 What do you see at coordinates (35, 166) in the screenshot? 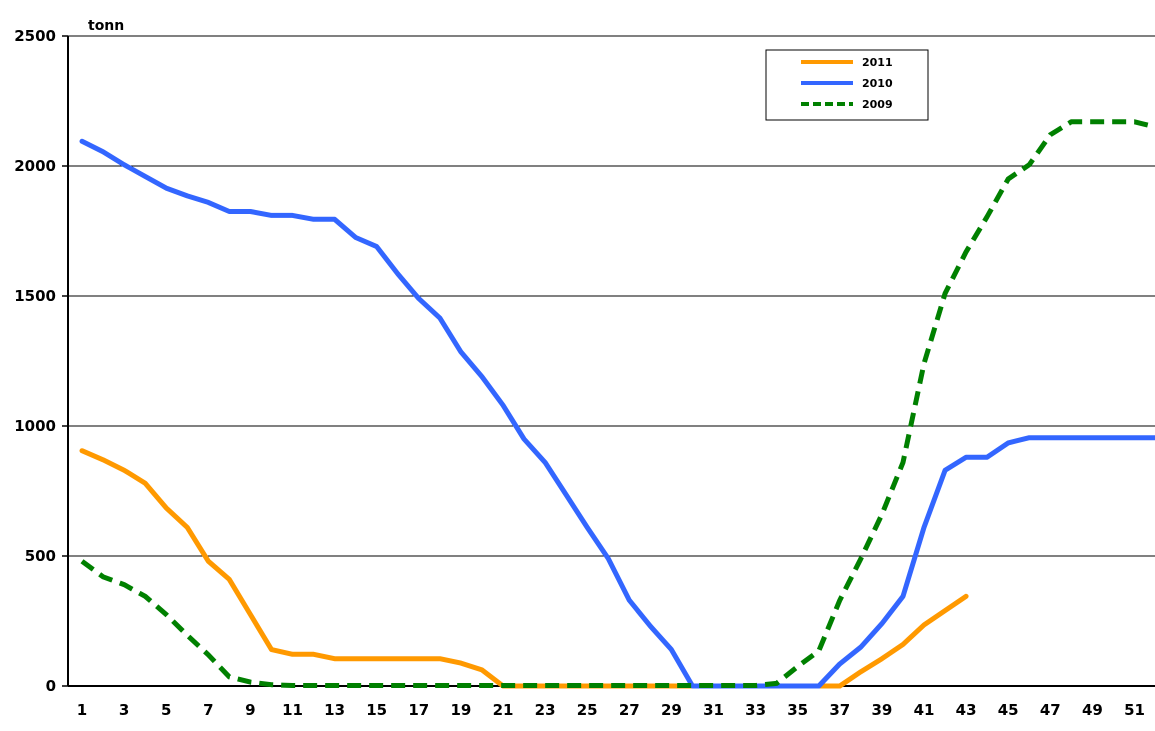
I see `y-tick-label: 2000` at bounding box center [35, 166].